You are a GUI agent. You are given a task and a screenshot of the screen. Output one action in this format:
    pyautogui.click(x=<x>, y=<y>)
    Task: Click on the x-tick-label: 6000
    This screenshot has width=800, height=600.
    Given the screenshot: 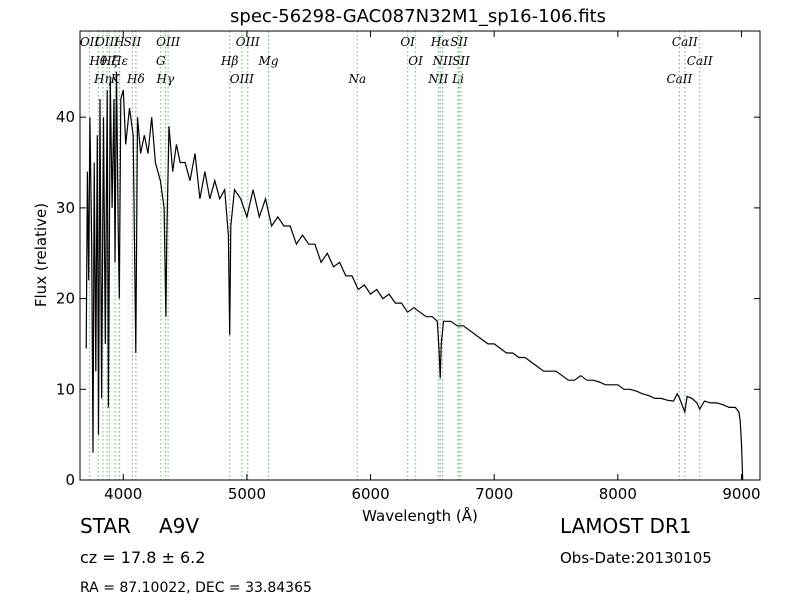 What is the action you would take?
    pyautogui.click(x=370, y=494)
    